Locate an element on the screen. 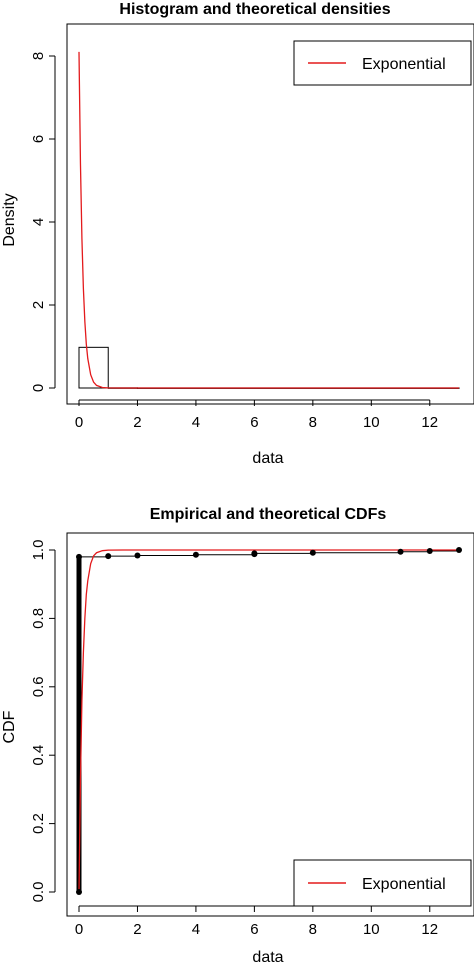  y-tick-label: 0 is located at coordinates (38, 388).